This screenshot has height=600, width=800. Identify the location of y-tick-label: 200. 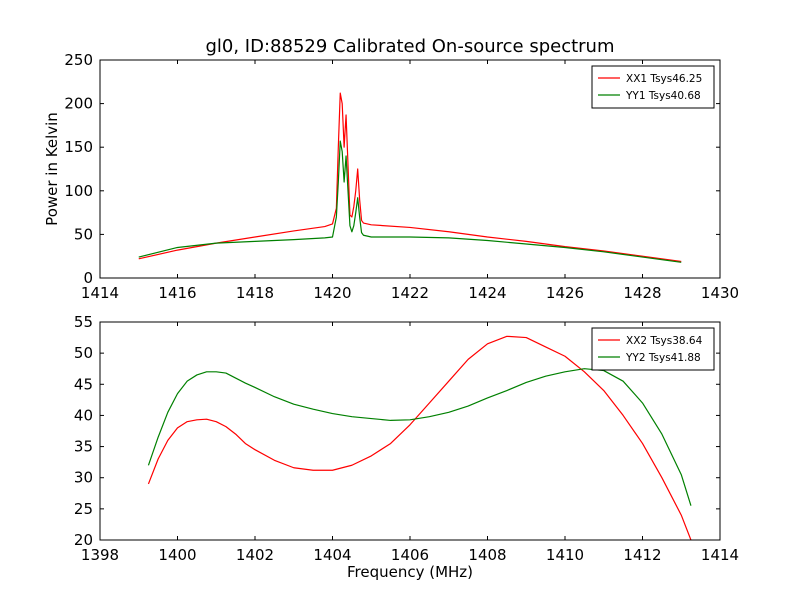
(78, 104).